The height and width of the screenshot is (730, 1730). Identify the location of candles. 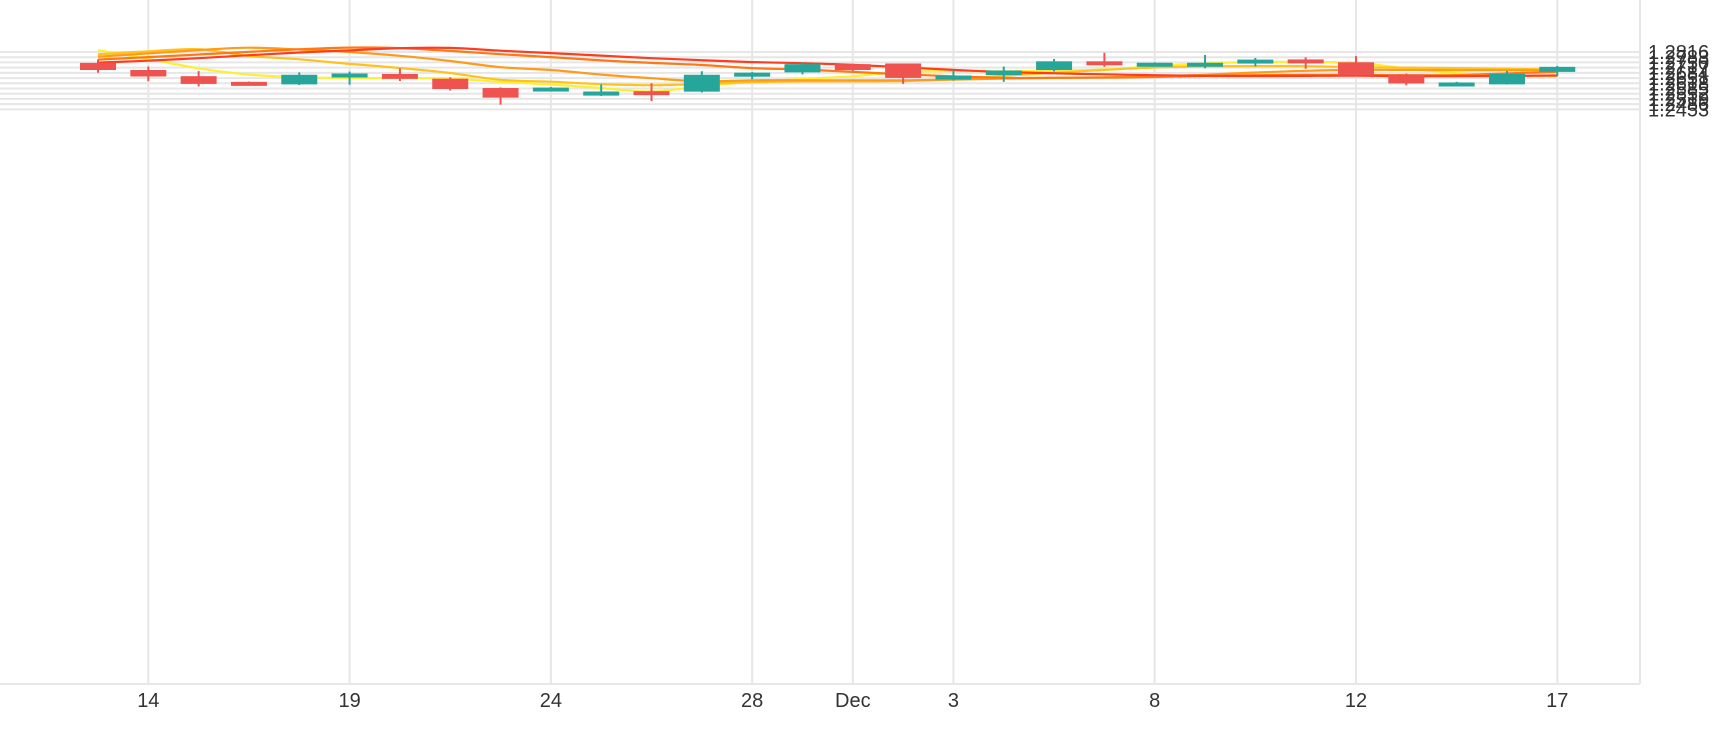
(828, 78).